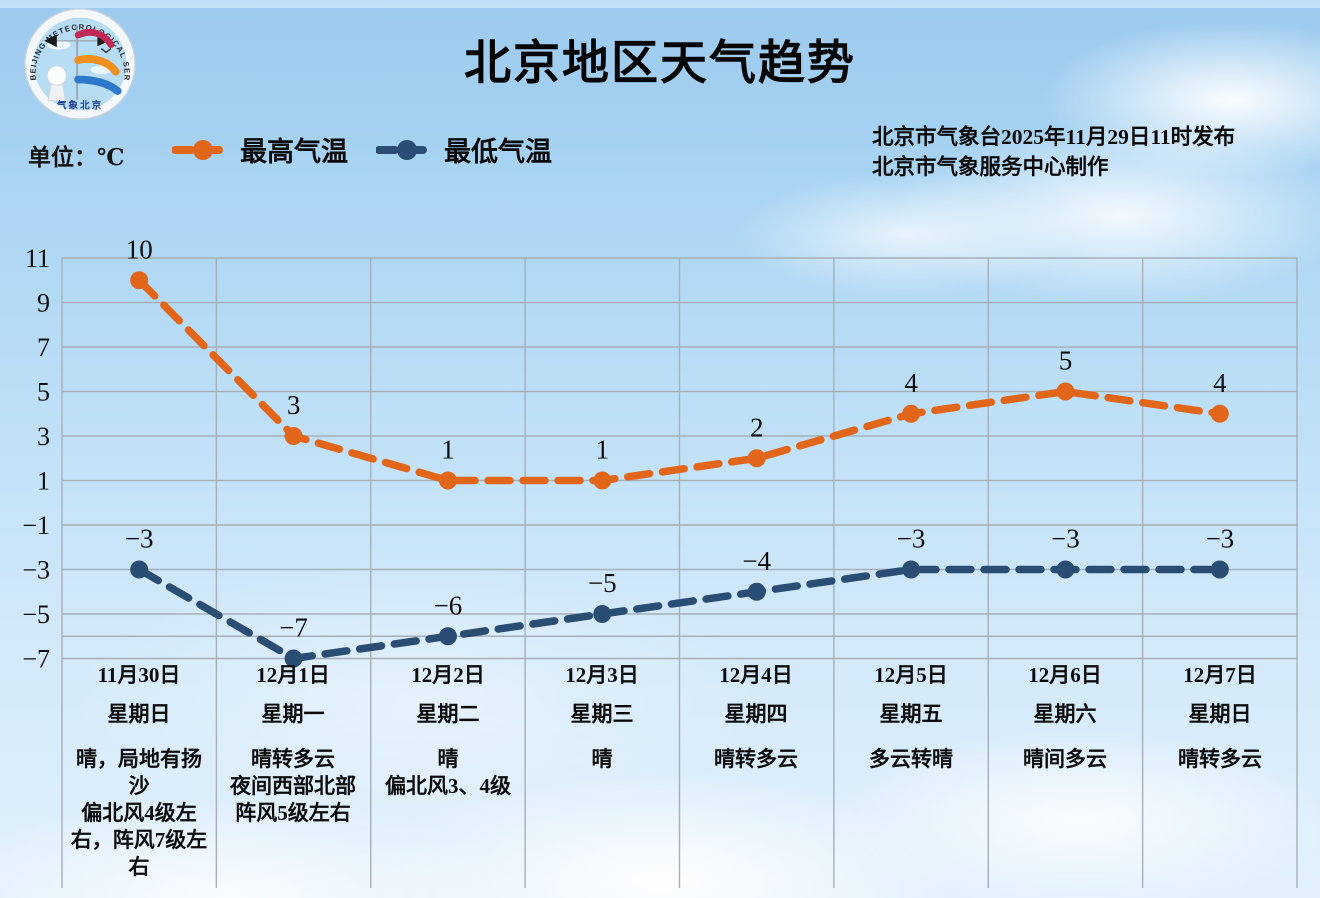 Image resolution: width=1320 pixels, height=898 pixels. I want to click on day-weekday: 星期一, so click(293, 714).